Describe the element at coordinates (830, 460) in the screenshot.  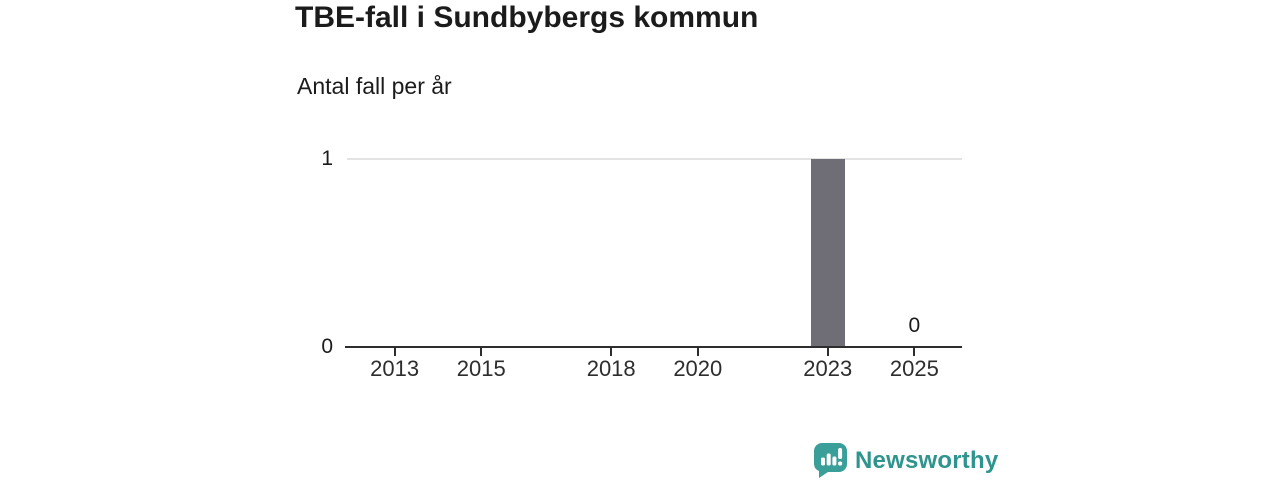
I see `bar-chart-speech-bubble-icon` at that location.